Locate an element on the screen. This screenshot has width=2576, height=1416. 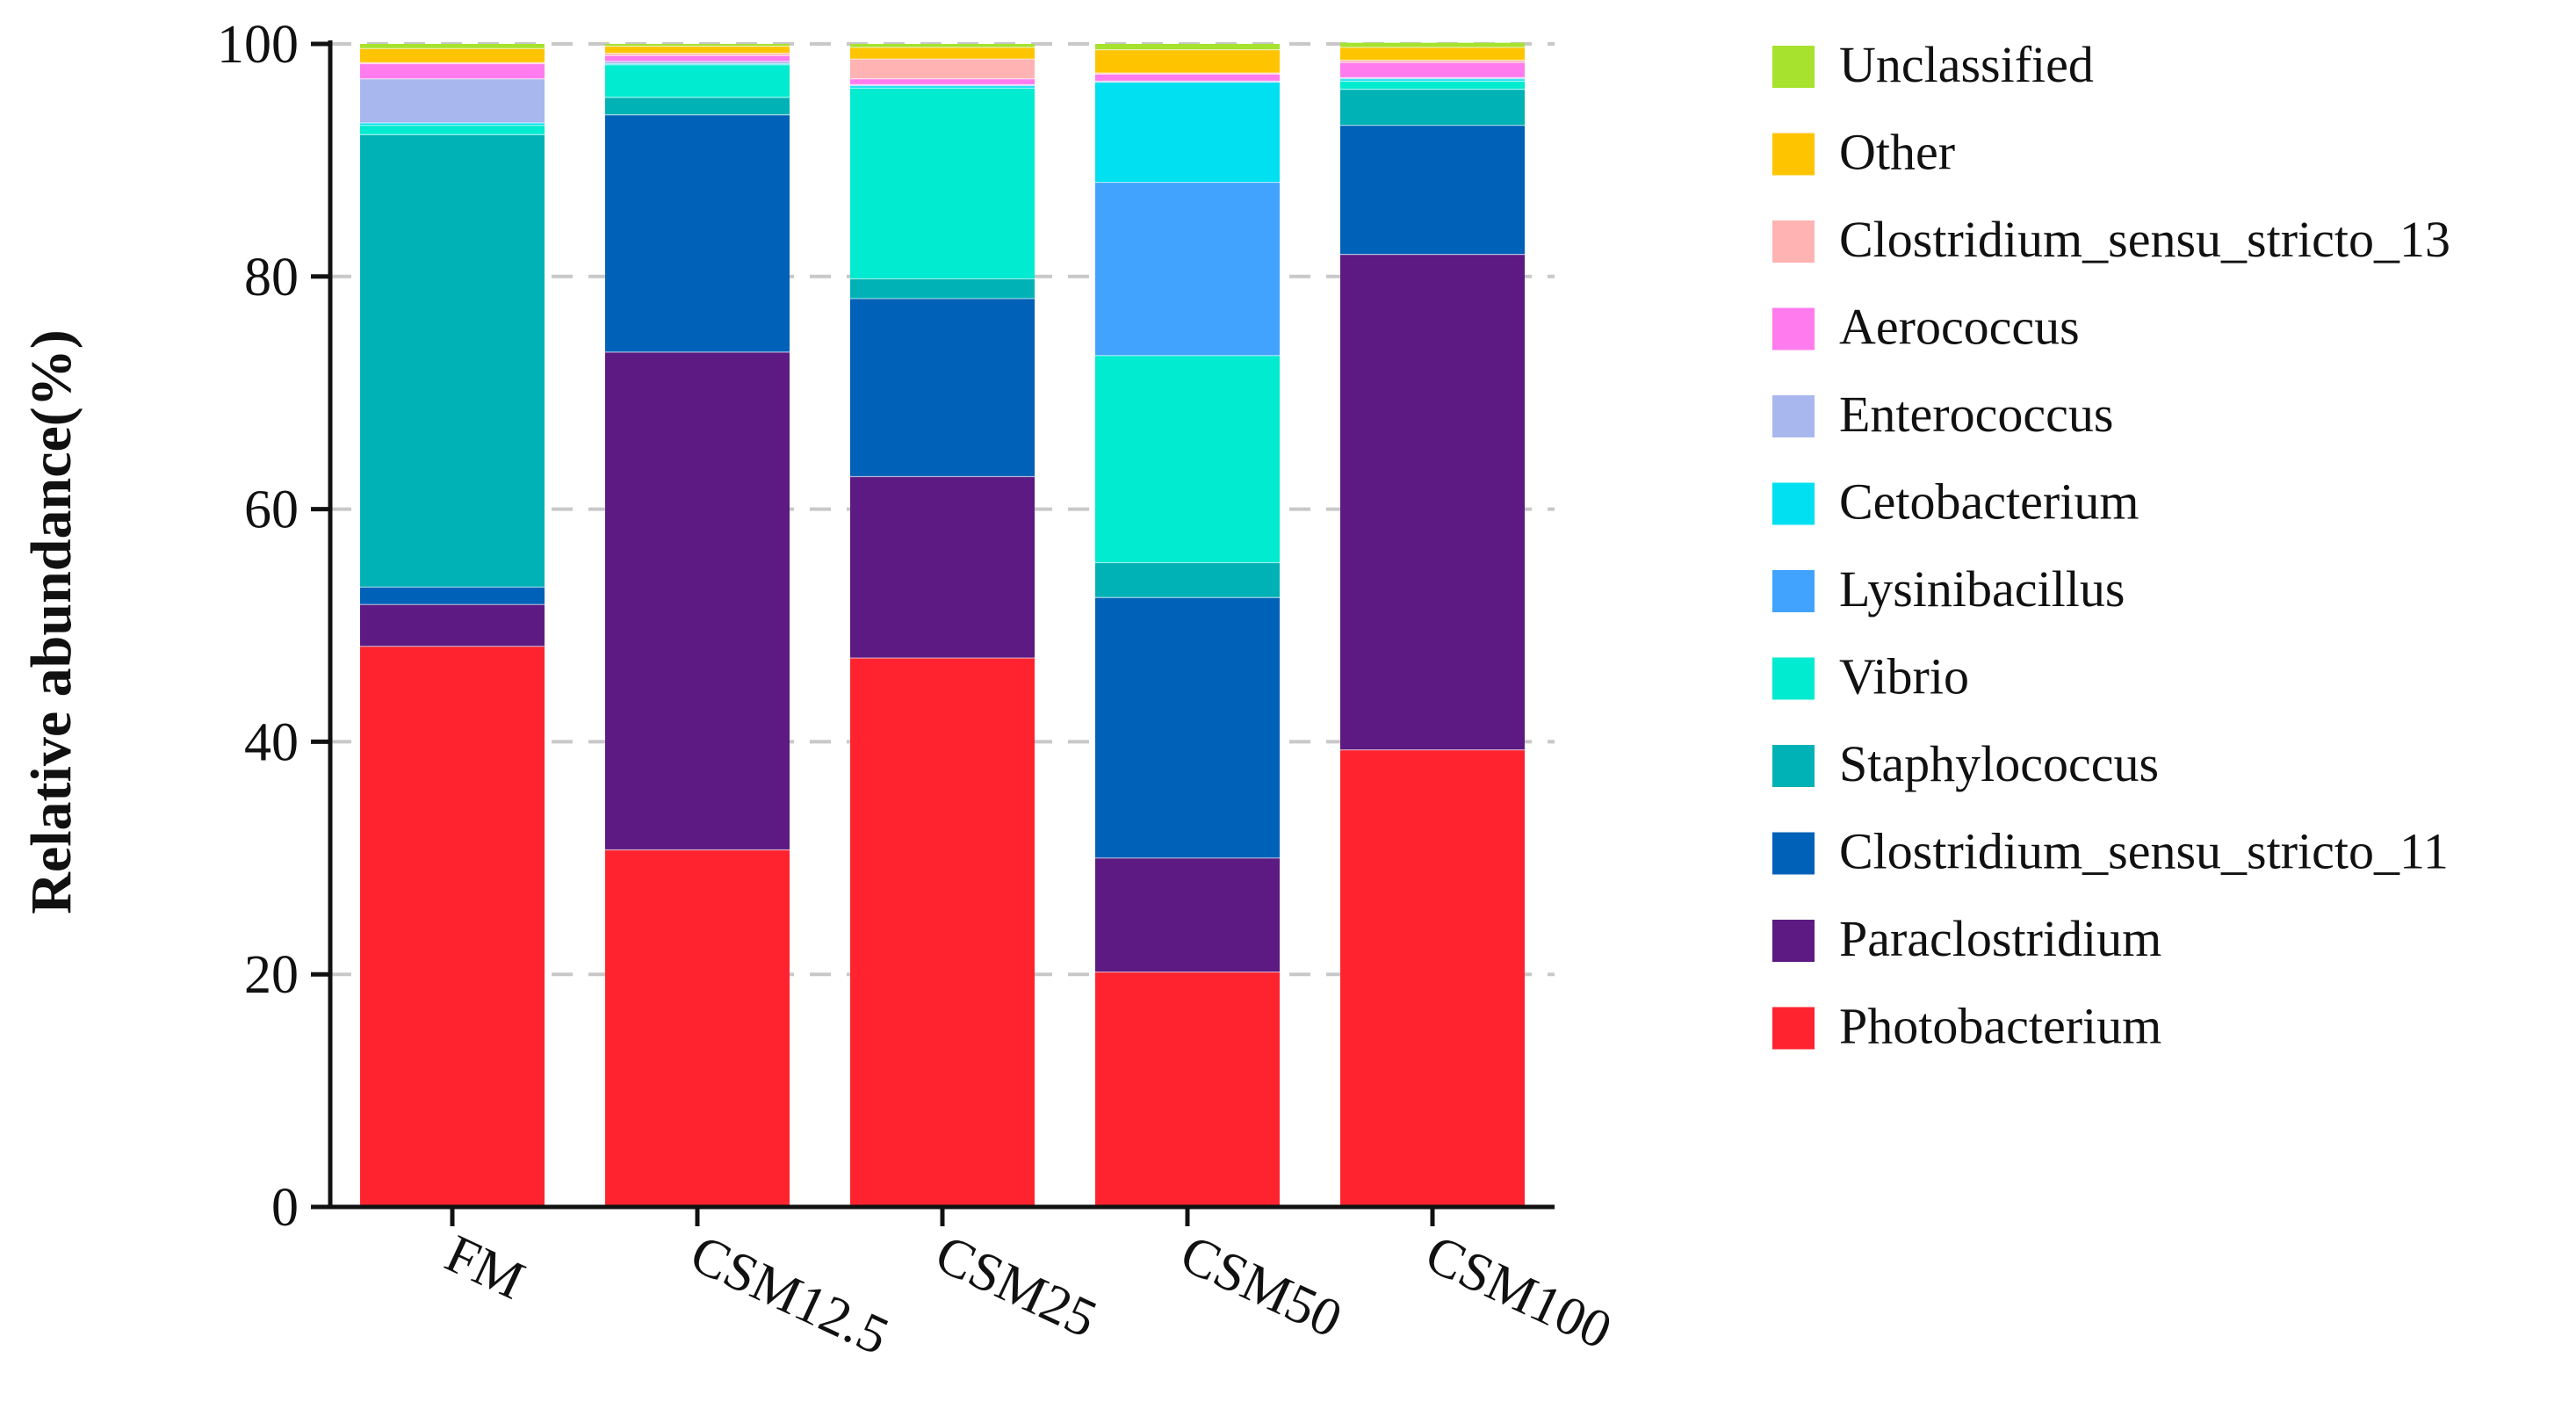
bar-segment-csm100-enterococcus is located at coordinates (1432, 78).